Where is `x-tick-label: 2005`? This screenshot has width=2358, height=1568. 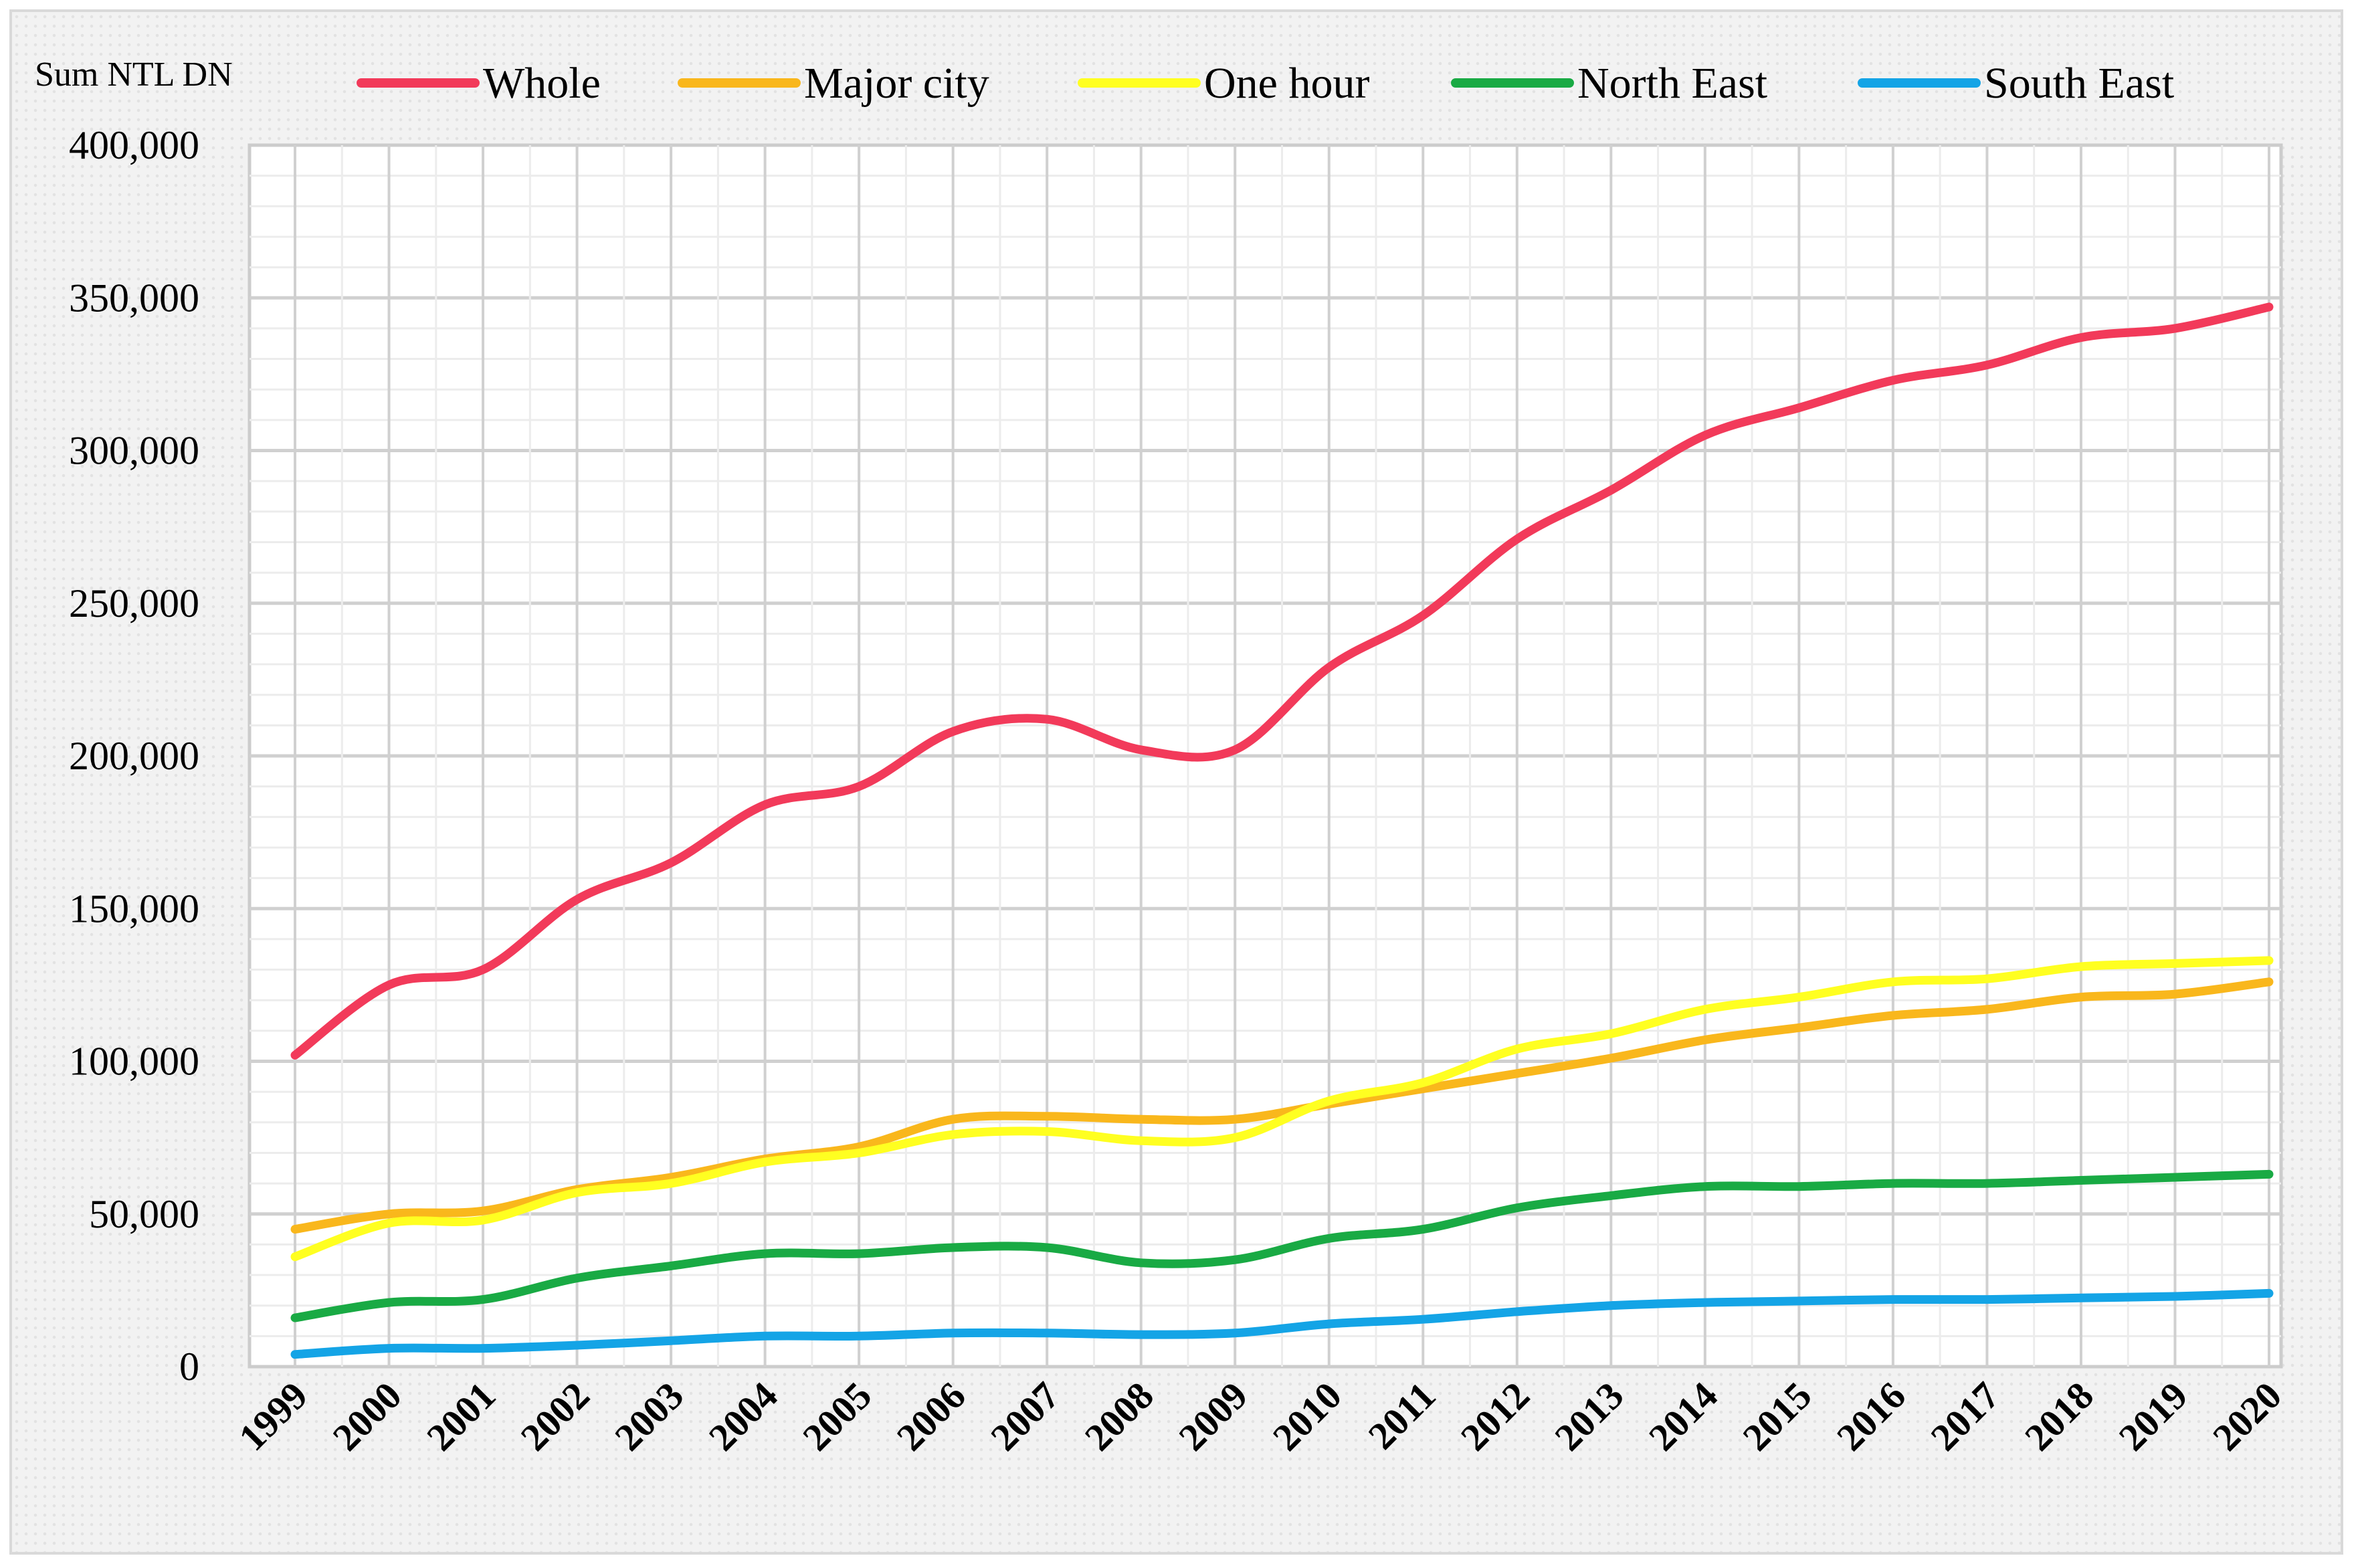 x-tick-label: 2005 is located at coordinates (837, 1416).